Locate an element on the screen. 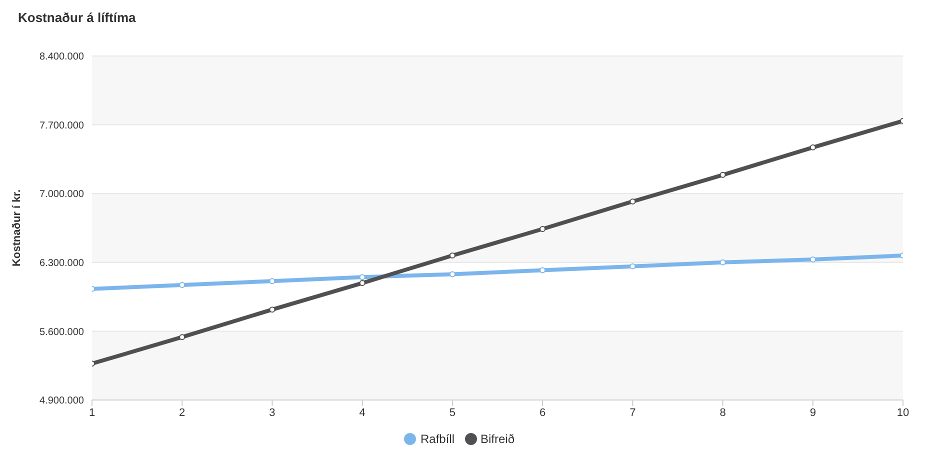  y-tick-label: 5.600.000 is located at coordinates (62, 332).